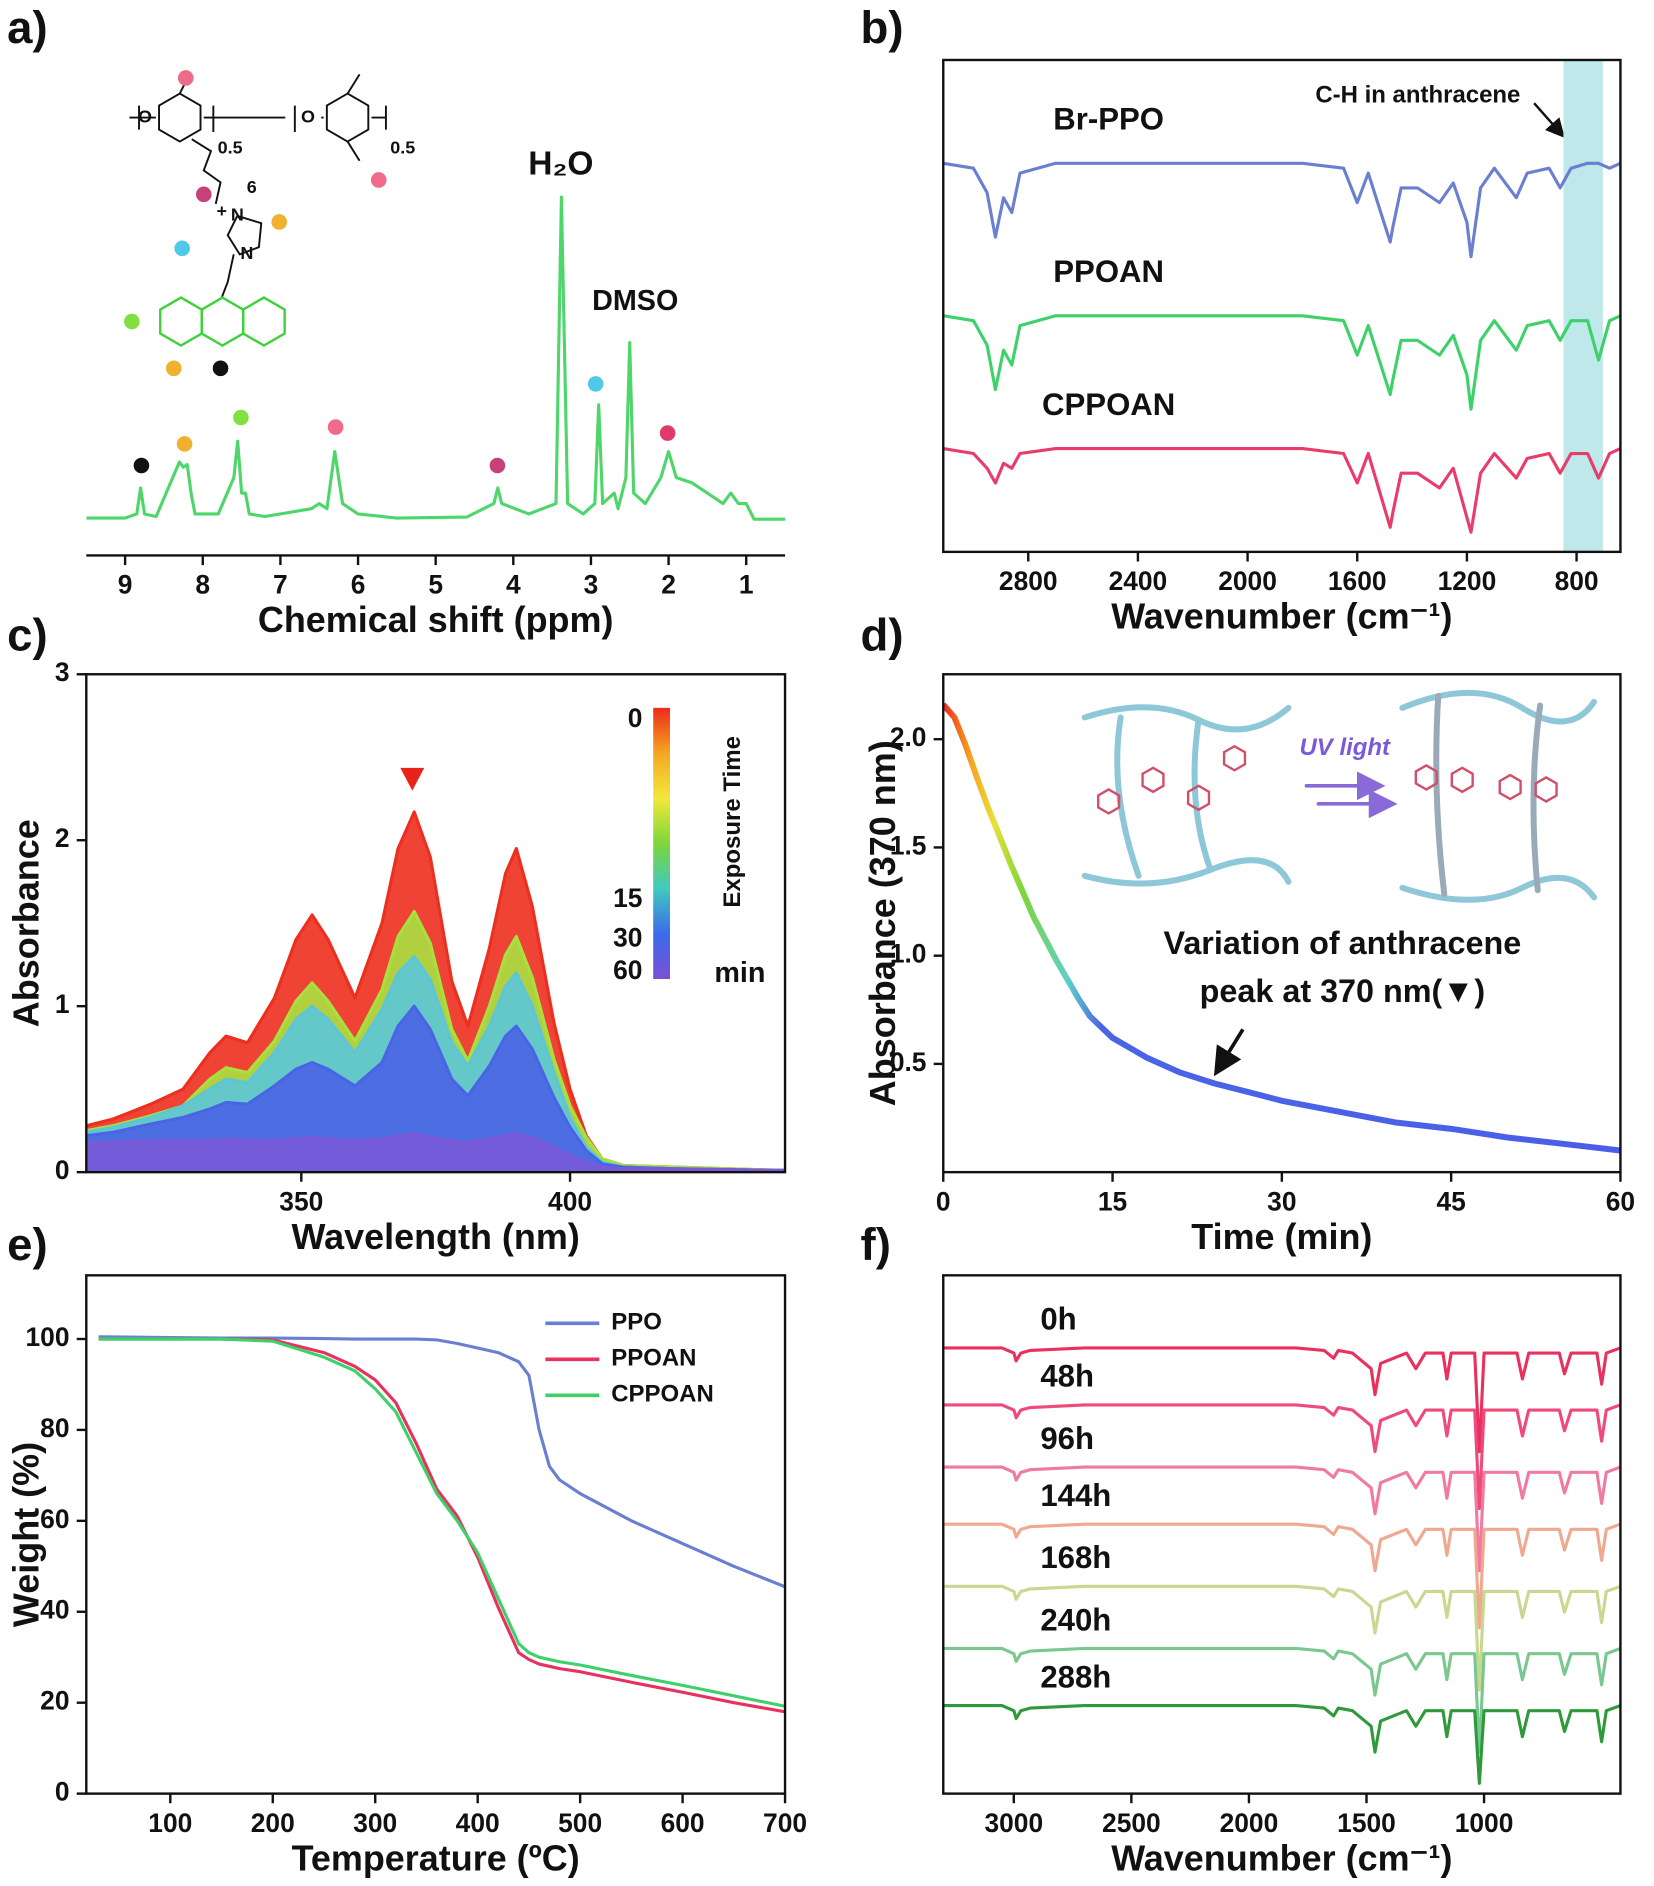 This screenshot has height=1886, width=1654. Describe the element at coordinates (1131, 1823) in the screenshot. I see `x-tick-label: 2500` at that location.